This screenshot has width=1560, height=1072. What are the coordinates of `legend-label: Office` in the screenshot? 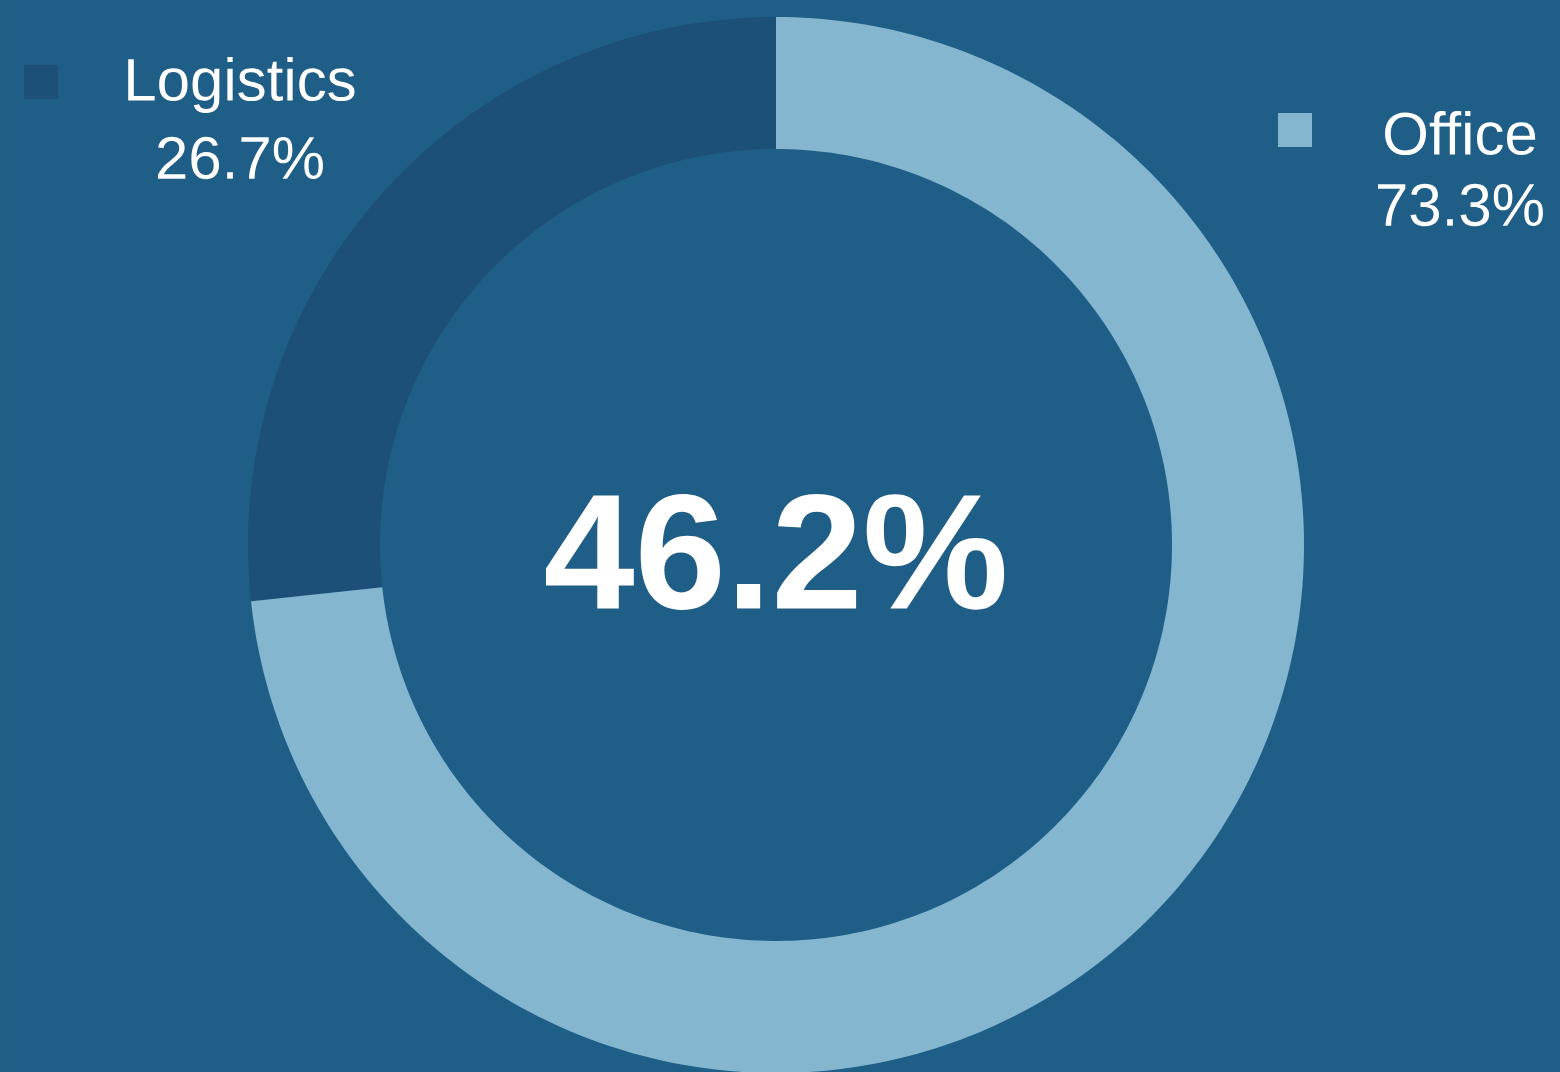 It's located at (1460, 133).